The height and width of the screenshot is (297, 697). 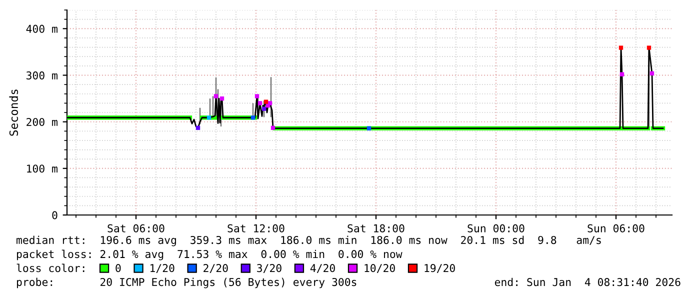 What do you see at coordinates (322, 268) in the screenshot?
I see `legend-label: 4/20` at bounding box center [322, 268].